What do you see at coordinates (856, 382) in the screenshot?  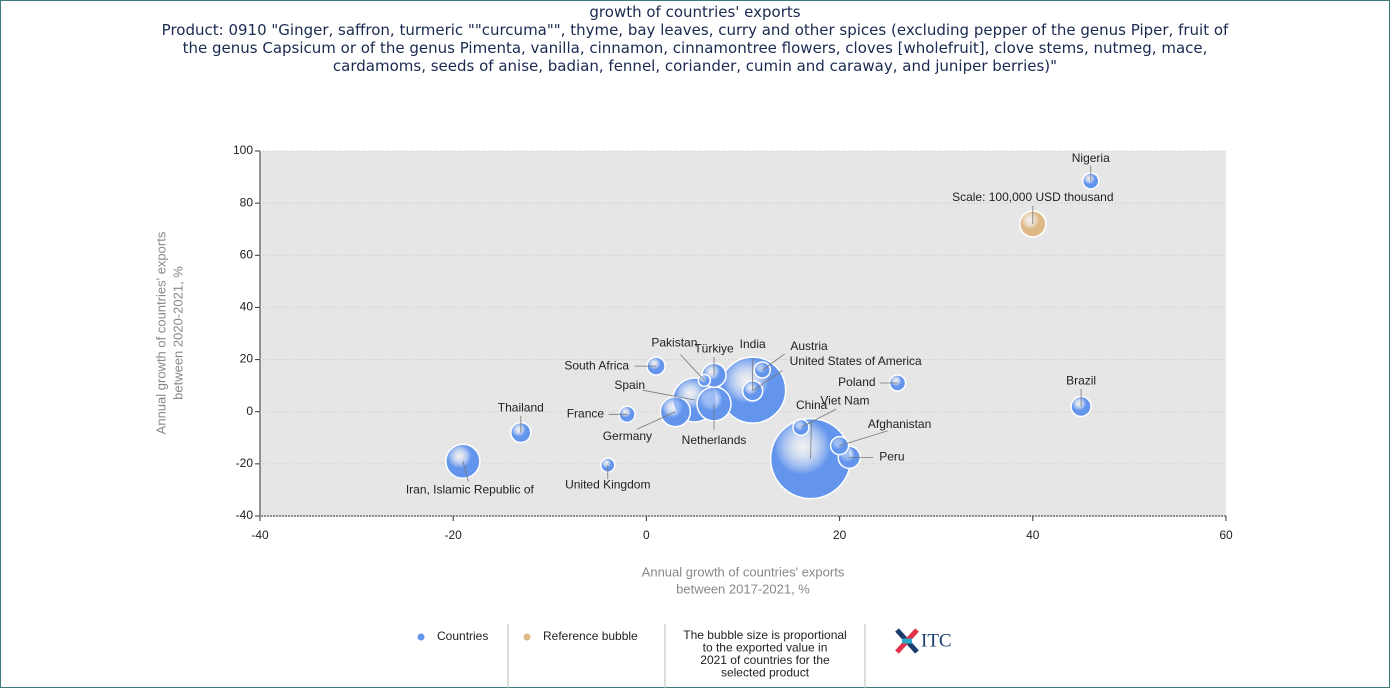 I see `point-label: Poland` at bounding box center [856, 382].